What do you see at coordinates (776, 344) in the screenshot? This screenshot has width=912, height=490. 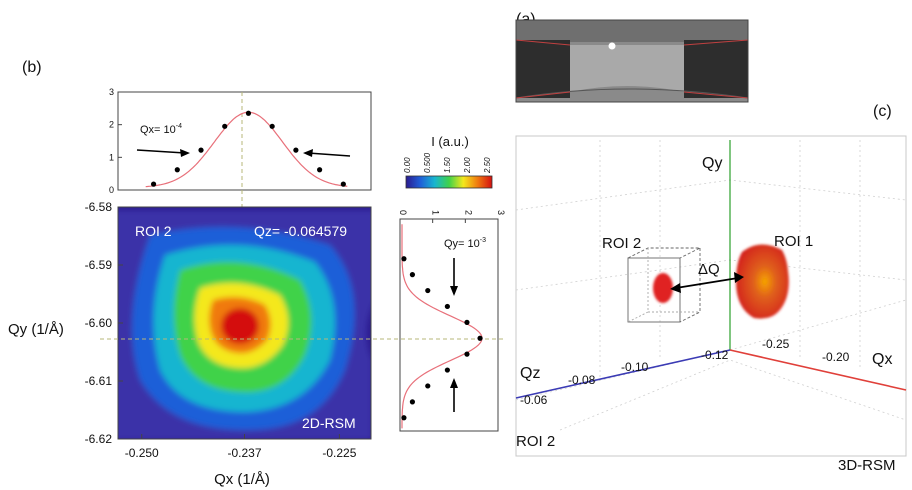 I see `qx-tick-label: -0.25` at bounding box center [776, 344].